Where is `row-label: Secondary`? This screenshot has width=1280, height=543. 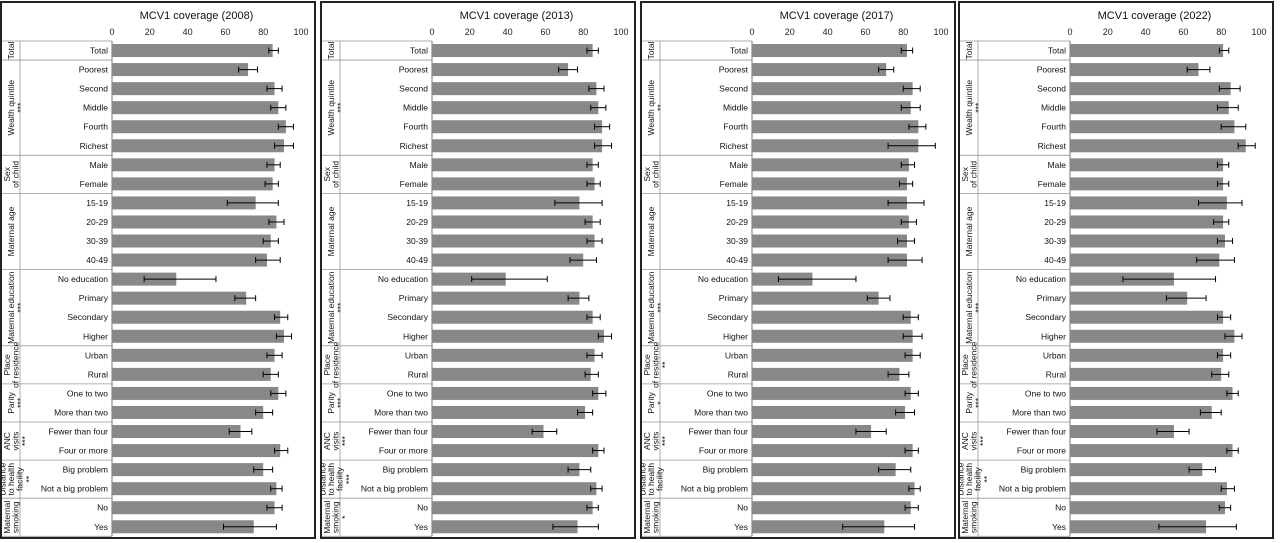
row-label: Secondary is located at coordinates (407, 317).